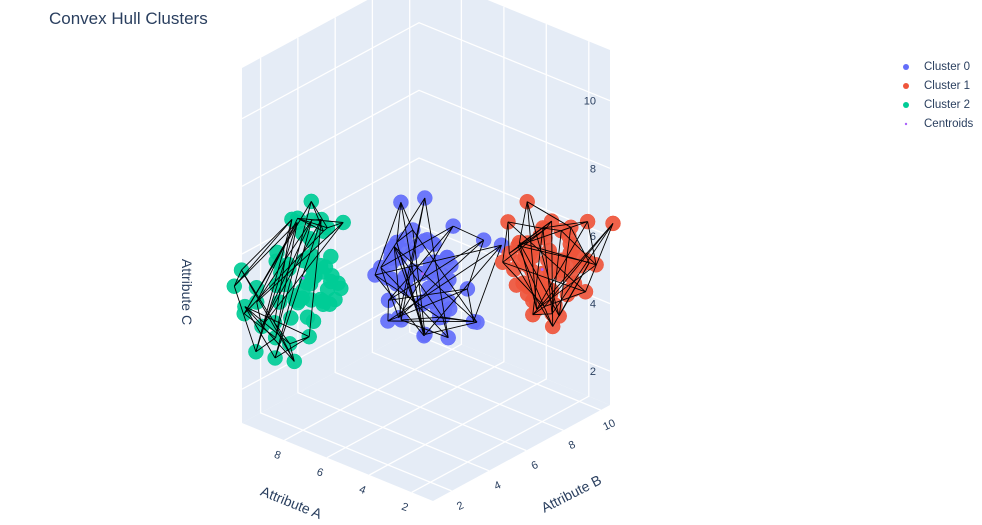  What do you see at coordinates (426, 414) in the screenshot?
I see `floor-plane` at bounding box center [426, 414].